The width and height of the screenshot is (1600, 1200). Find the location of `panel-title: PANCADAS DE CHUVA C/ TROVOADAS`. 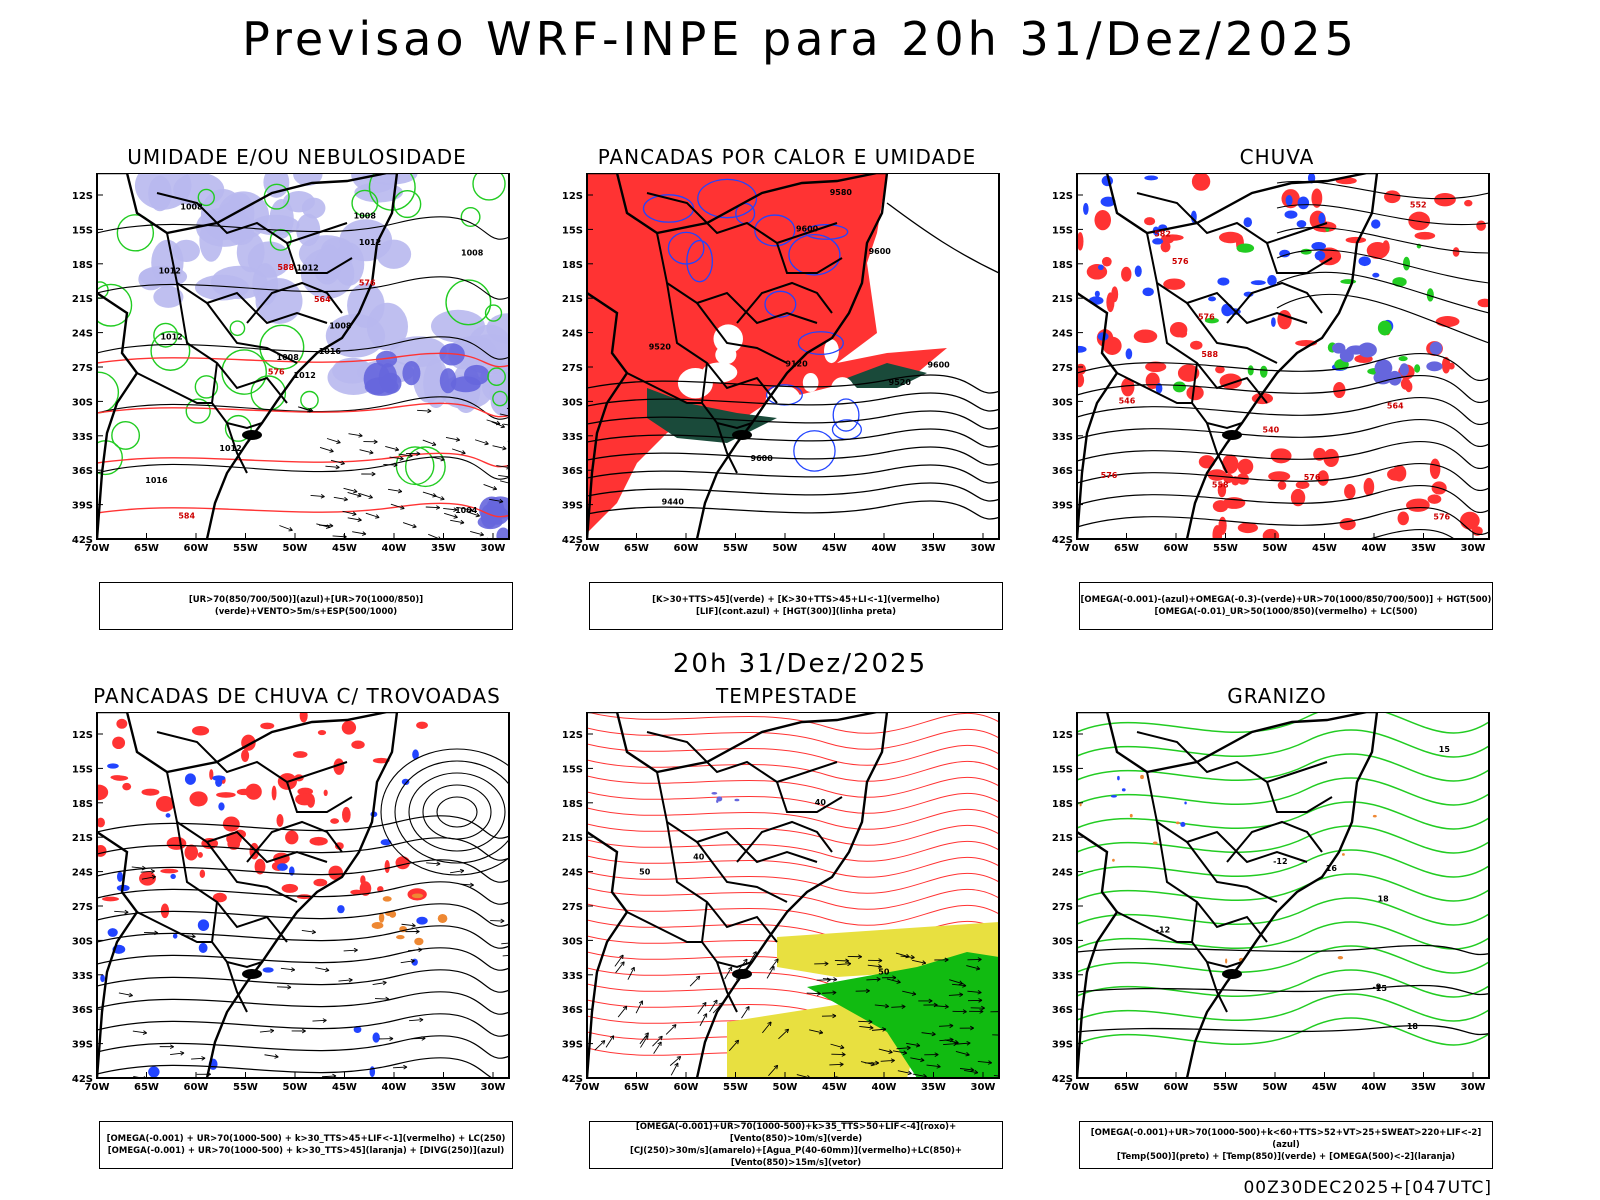

panel-title: PANCADAS DE CHUVA C/ TROVOADAS is located at coordinates (297, 696).